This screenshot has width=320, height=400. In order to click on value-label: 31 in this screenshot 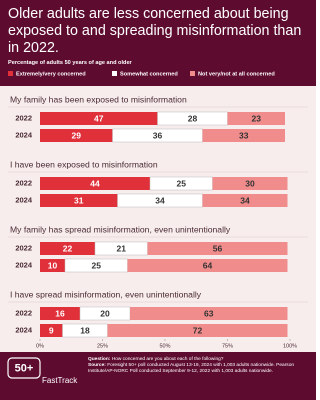, I will do `click(79, 200)`.